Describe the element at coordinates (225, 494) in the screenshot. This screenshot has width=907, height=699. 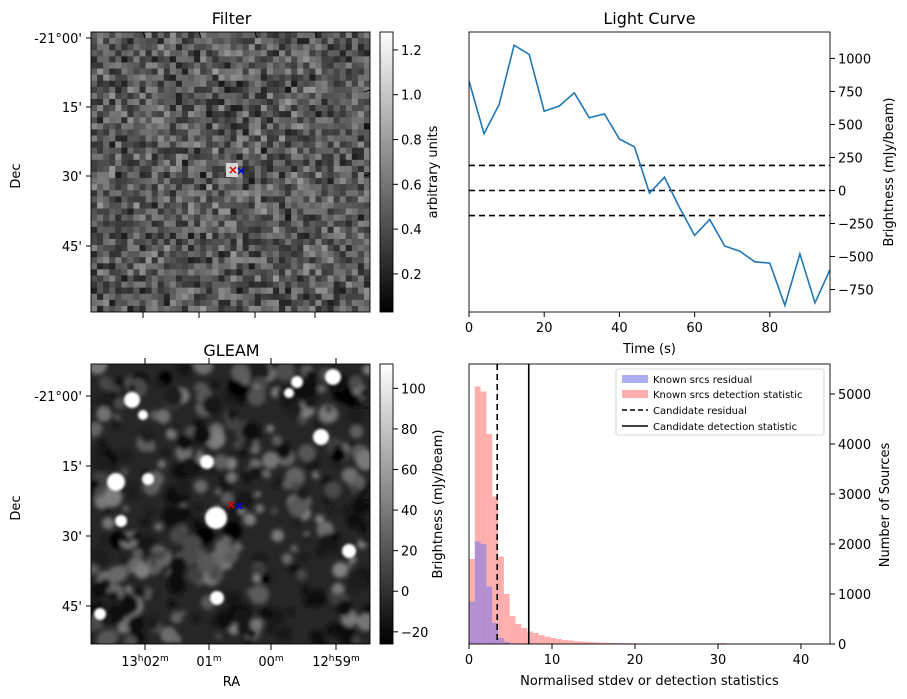
I see `gleam-sources` at that location.